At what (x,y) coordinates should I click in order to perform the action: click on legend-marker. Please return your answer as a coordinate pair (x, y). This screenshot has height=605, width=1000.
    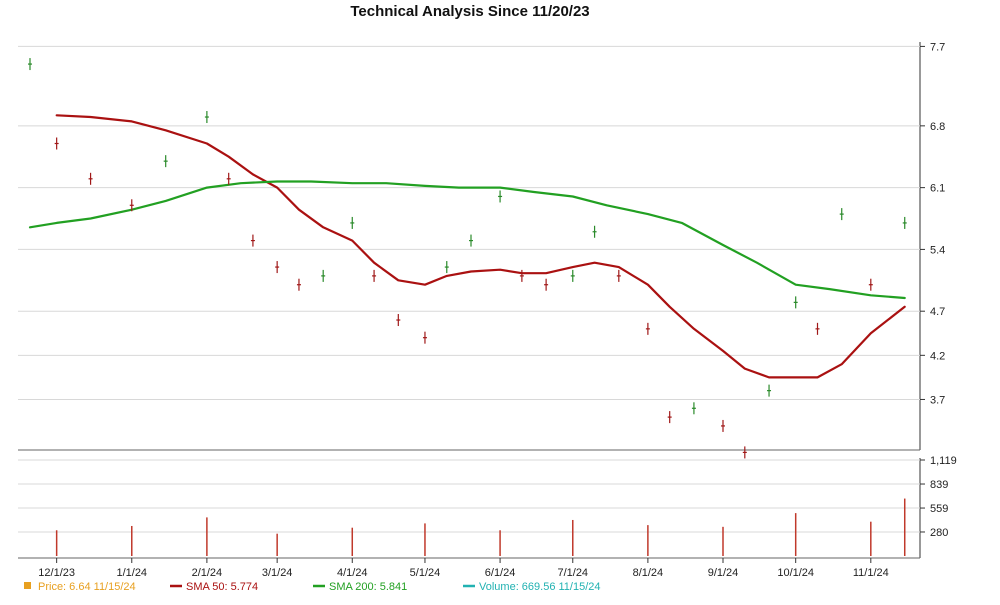
    Looking at the image, I should click on (27, 585).